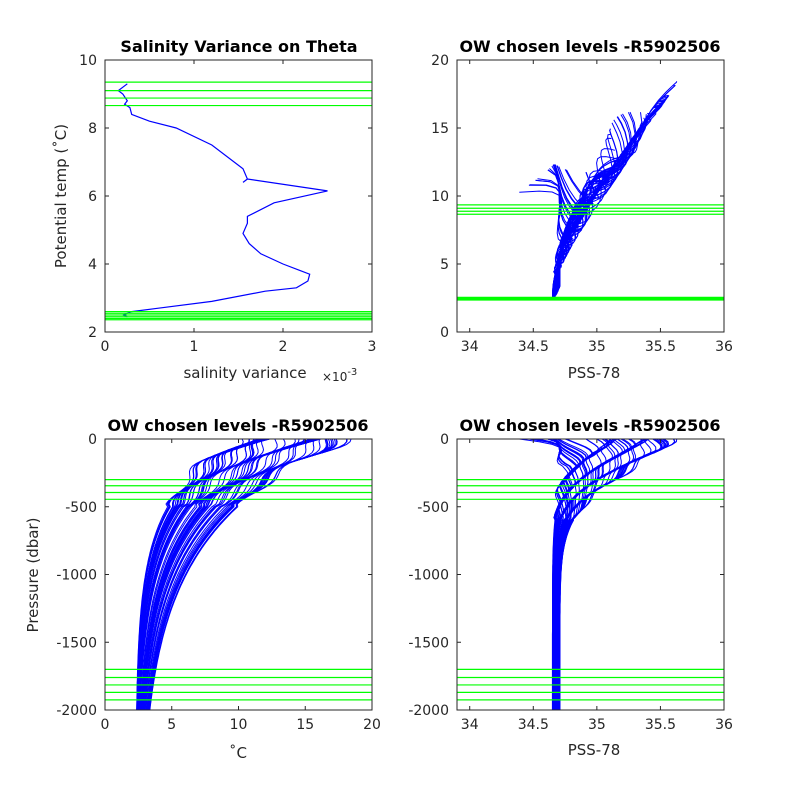 Image resolution: width=800 pixels, height=800 pixels. I want to click on series-line, so click(222, 200).